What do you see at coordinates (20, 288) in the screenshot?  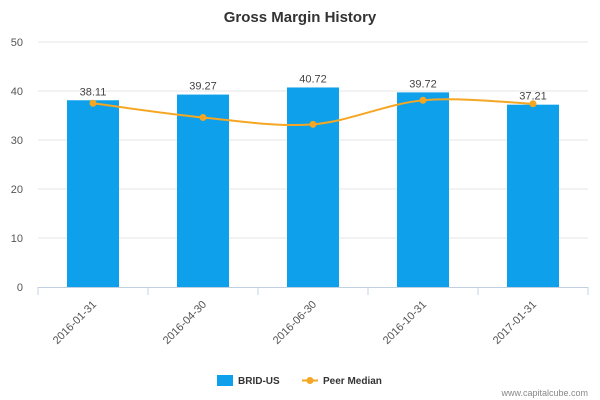 I see `y-tick-label: 0` at bounding box center [20, 288].